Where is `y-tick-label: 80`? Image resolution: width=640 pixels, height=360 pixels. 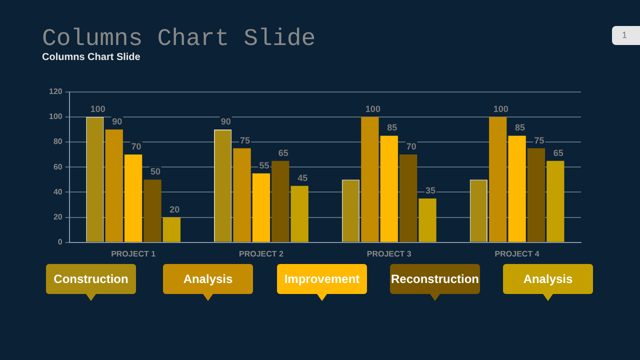
y-tick-label: 80 is located at coordinates (58, 141).